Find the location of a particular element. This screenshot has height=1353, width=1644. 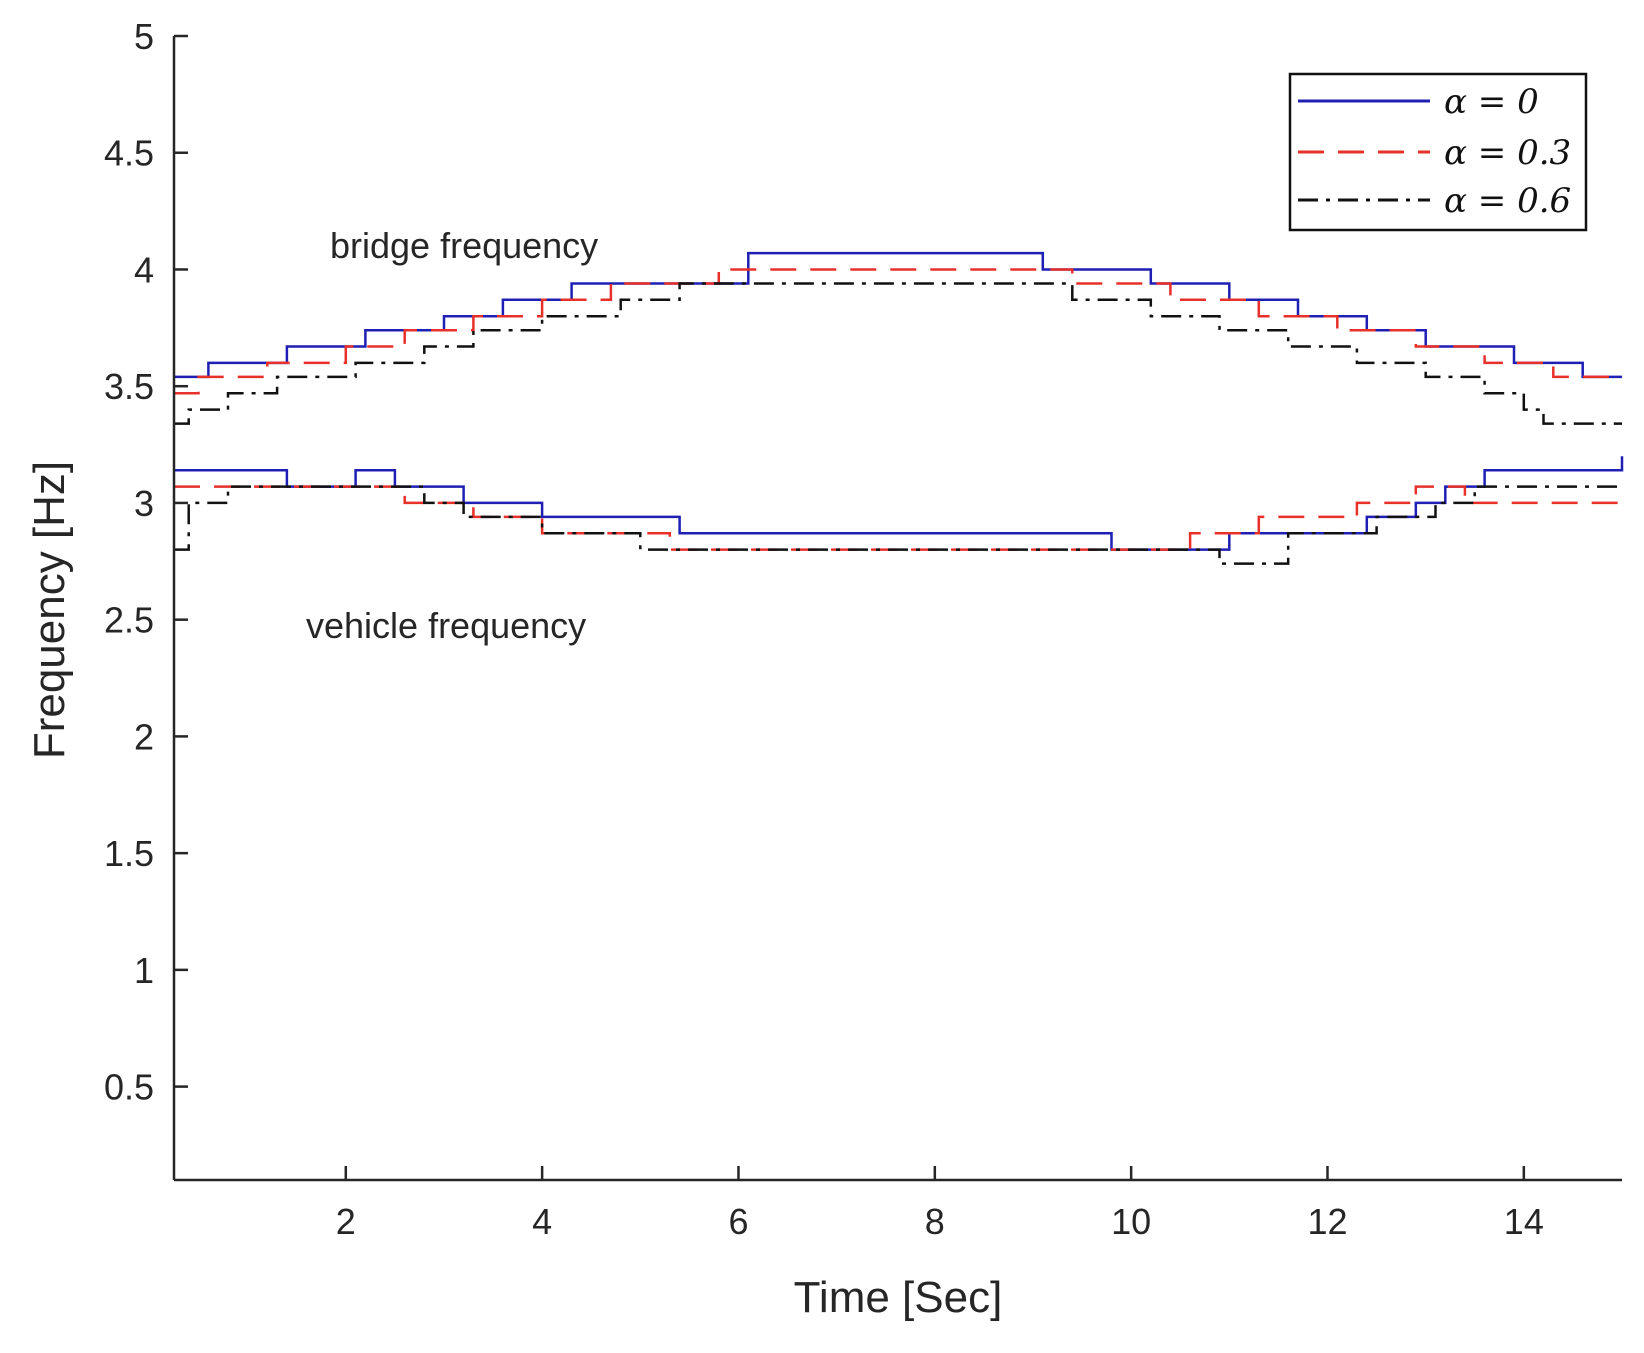

y-tick-label: 2.5 is located at coordinates (129, 620).